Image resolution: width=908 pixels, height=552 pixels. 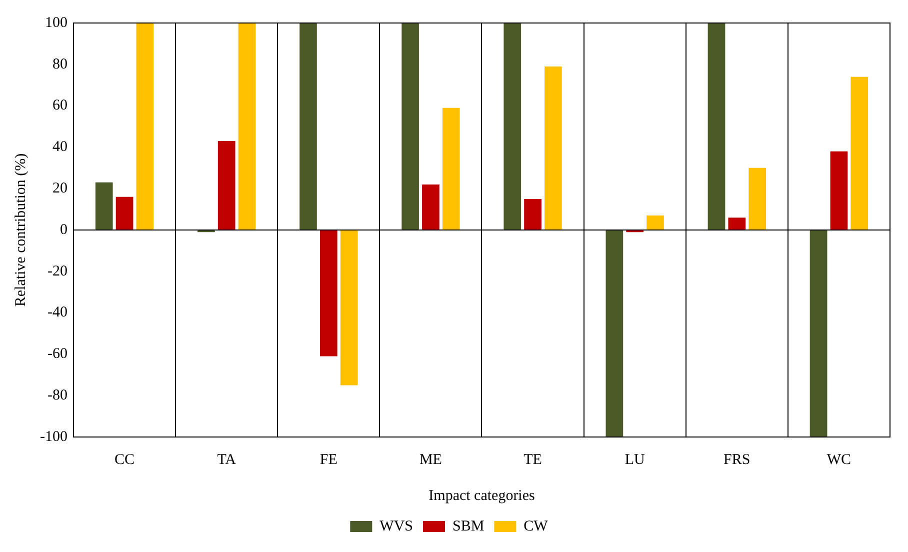 What do you see at coordinates (635, 460) in the screenshot?
I see `x-tick-label: LU` at bounding box center [635, 460].